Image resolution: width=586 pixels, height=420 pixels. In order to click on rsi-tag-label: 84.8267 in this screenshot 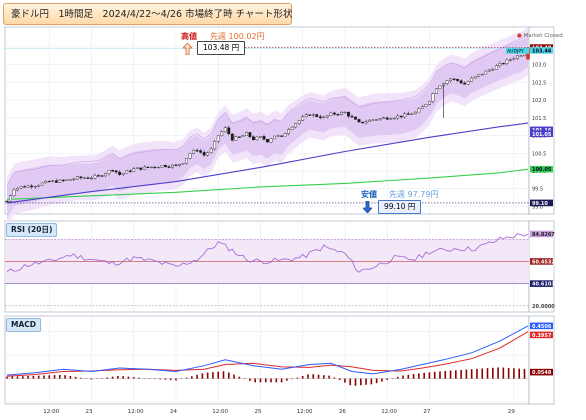, I will do `click(543, 235)`.